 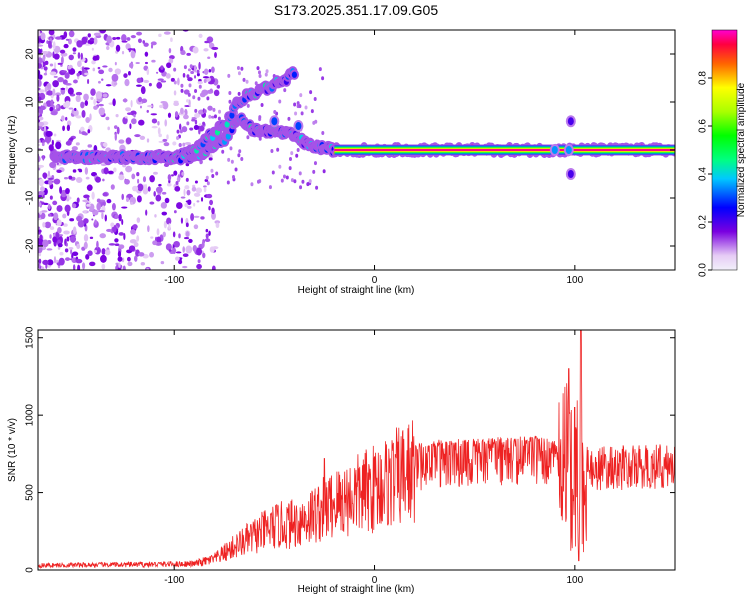 I want to click on ridge-mark, so click(x=227, y=124).